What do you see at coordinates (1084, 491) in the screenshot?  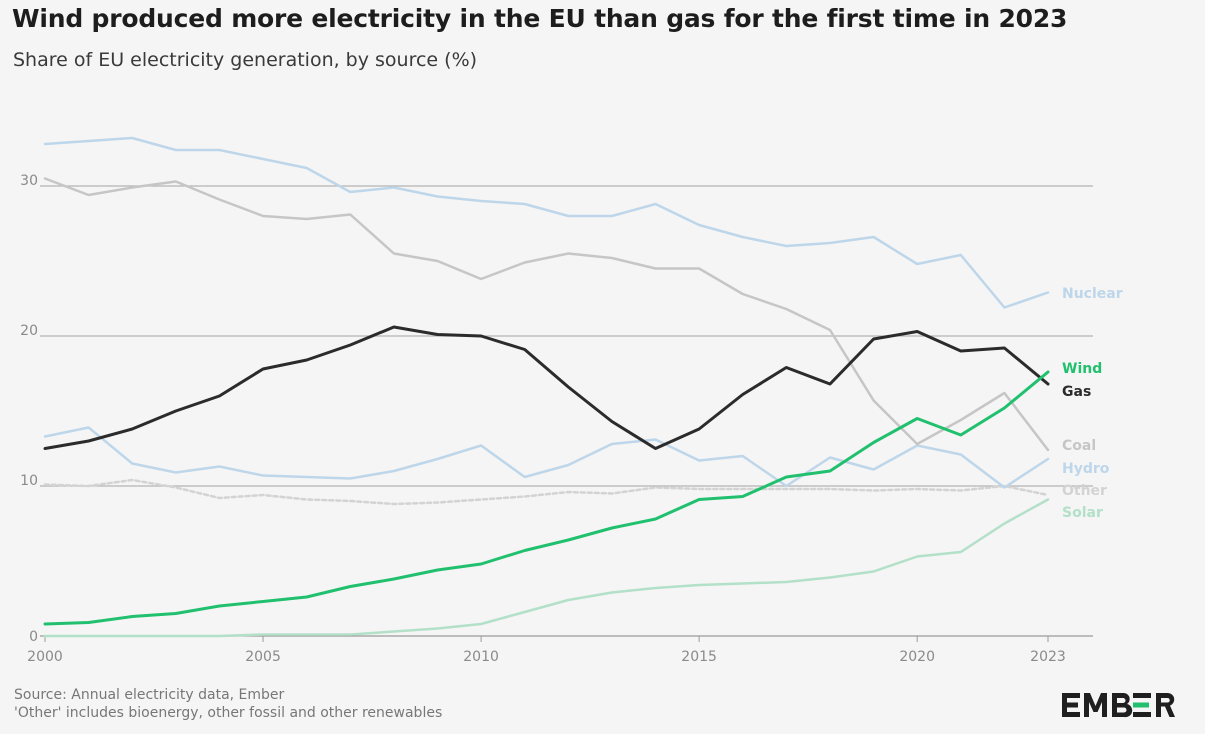 I see `series-label-other: Other` at bounding box center [1084, 491].